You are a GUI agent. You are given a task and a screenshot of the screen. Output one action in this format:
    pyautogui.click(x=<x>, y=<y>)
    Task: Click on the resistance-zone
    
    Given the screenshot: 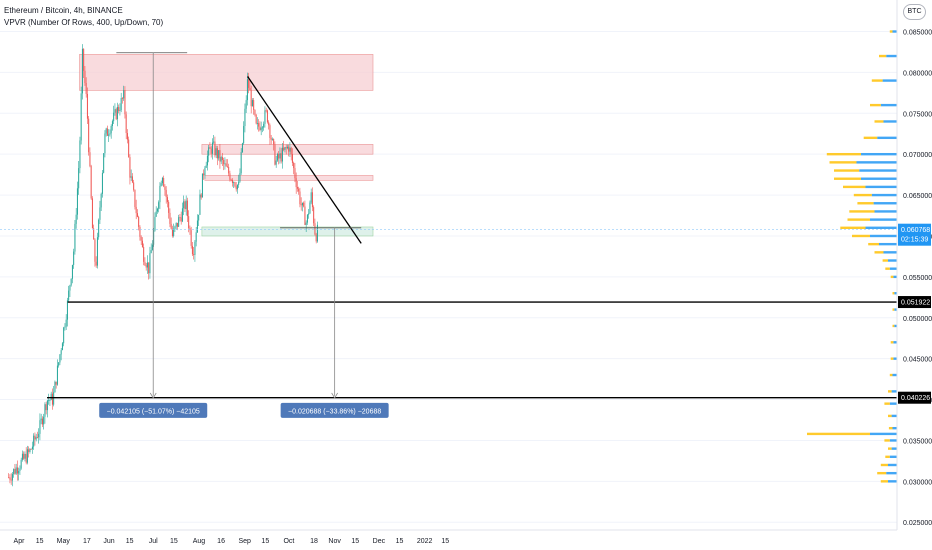 What is the action you would take?
    pyautogui.click(x=226, y=72)
    